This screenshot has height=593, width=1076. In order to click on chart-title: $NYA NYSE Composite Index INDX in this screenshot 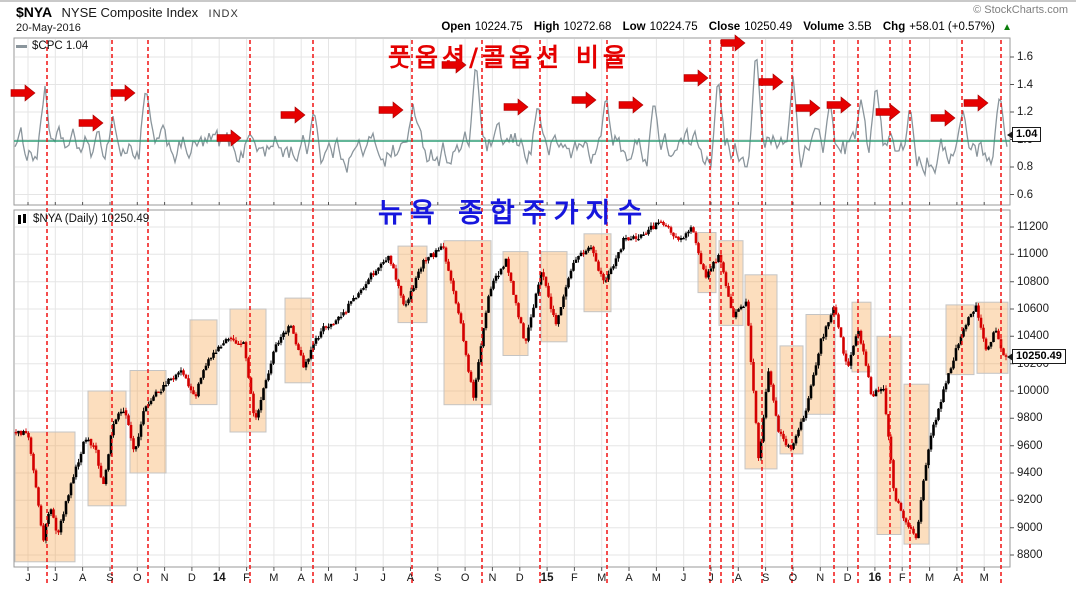, I will do `click(127, 13)`.